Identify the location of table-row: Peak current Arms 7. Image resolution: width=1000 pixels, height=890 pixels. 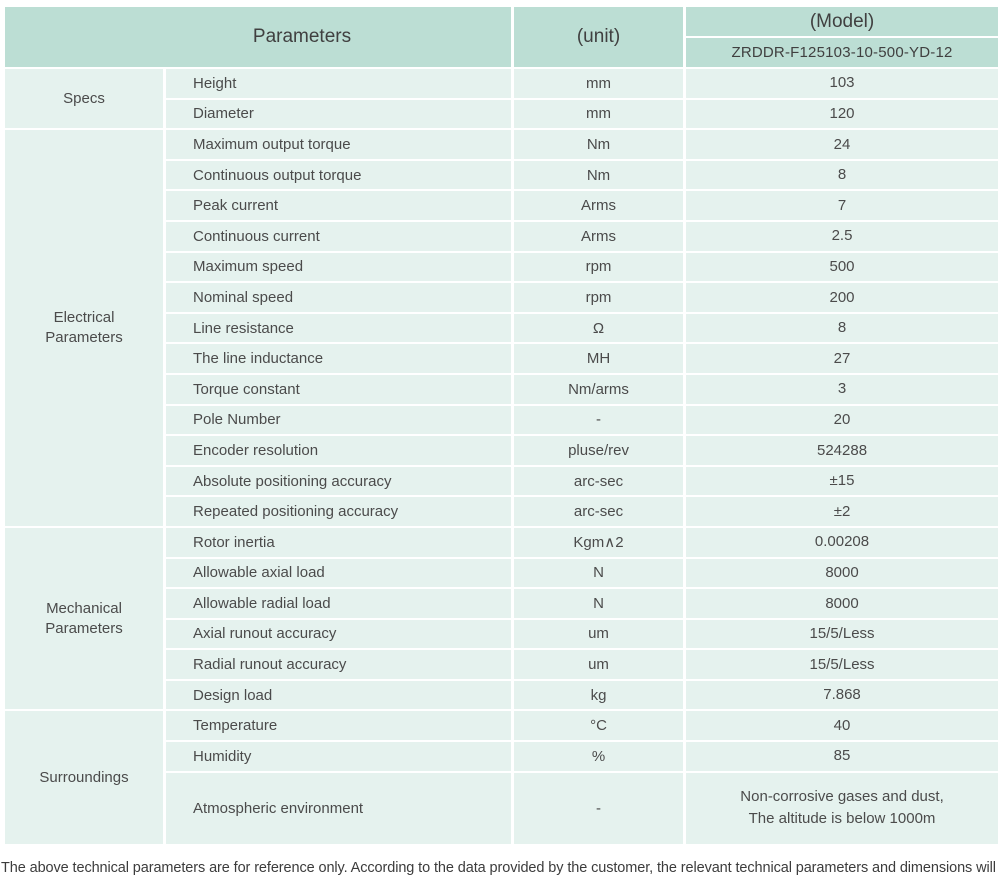
(502, 205).